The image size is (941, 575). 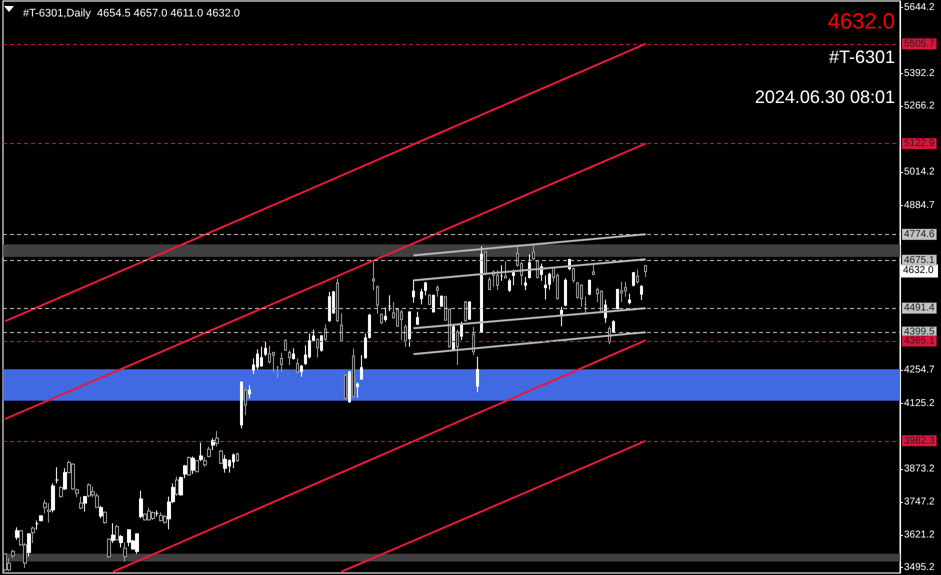 What do you see at coordinates (920, 106) in the screenshot?
I see `y-tick-label: 5266.2` at bounding box center [920, 106].